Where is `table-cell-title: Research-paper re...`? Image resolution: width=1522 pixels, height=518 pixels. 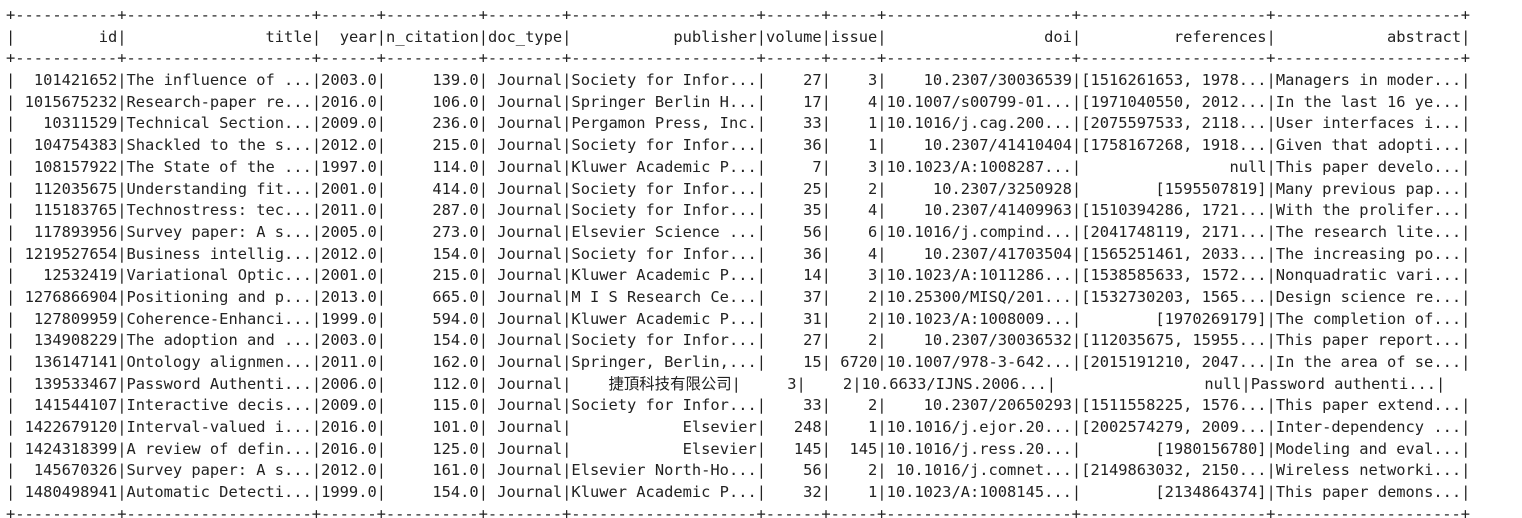
table-cell-title: Research-paper re... is located at coordinates (219, 101).